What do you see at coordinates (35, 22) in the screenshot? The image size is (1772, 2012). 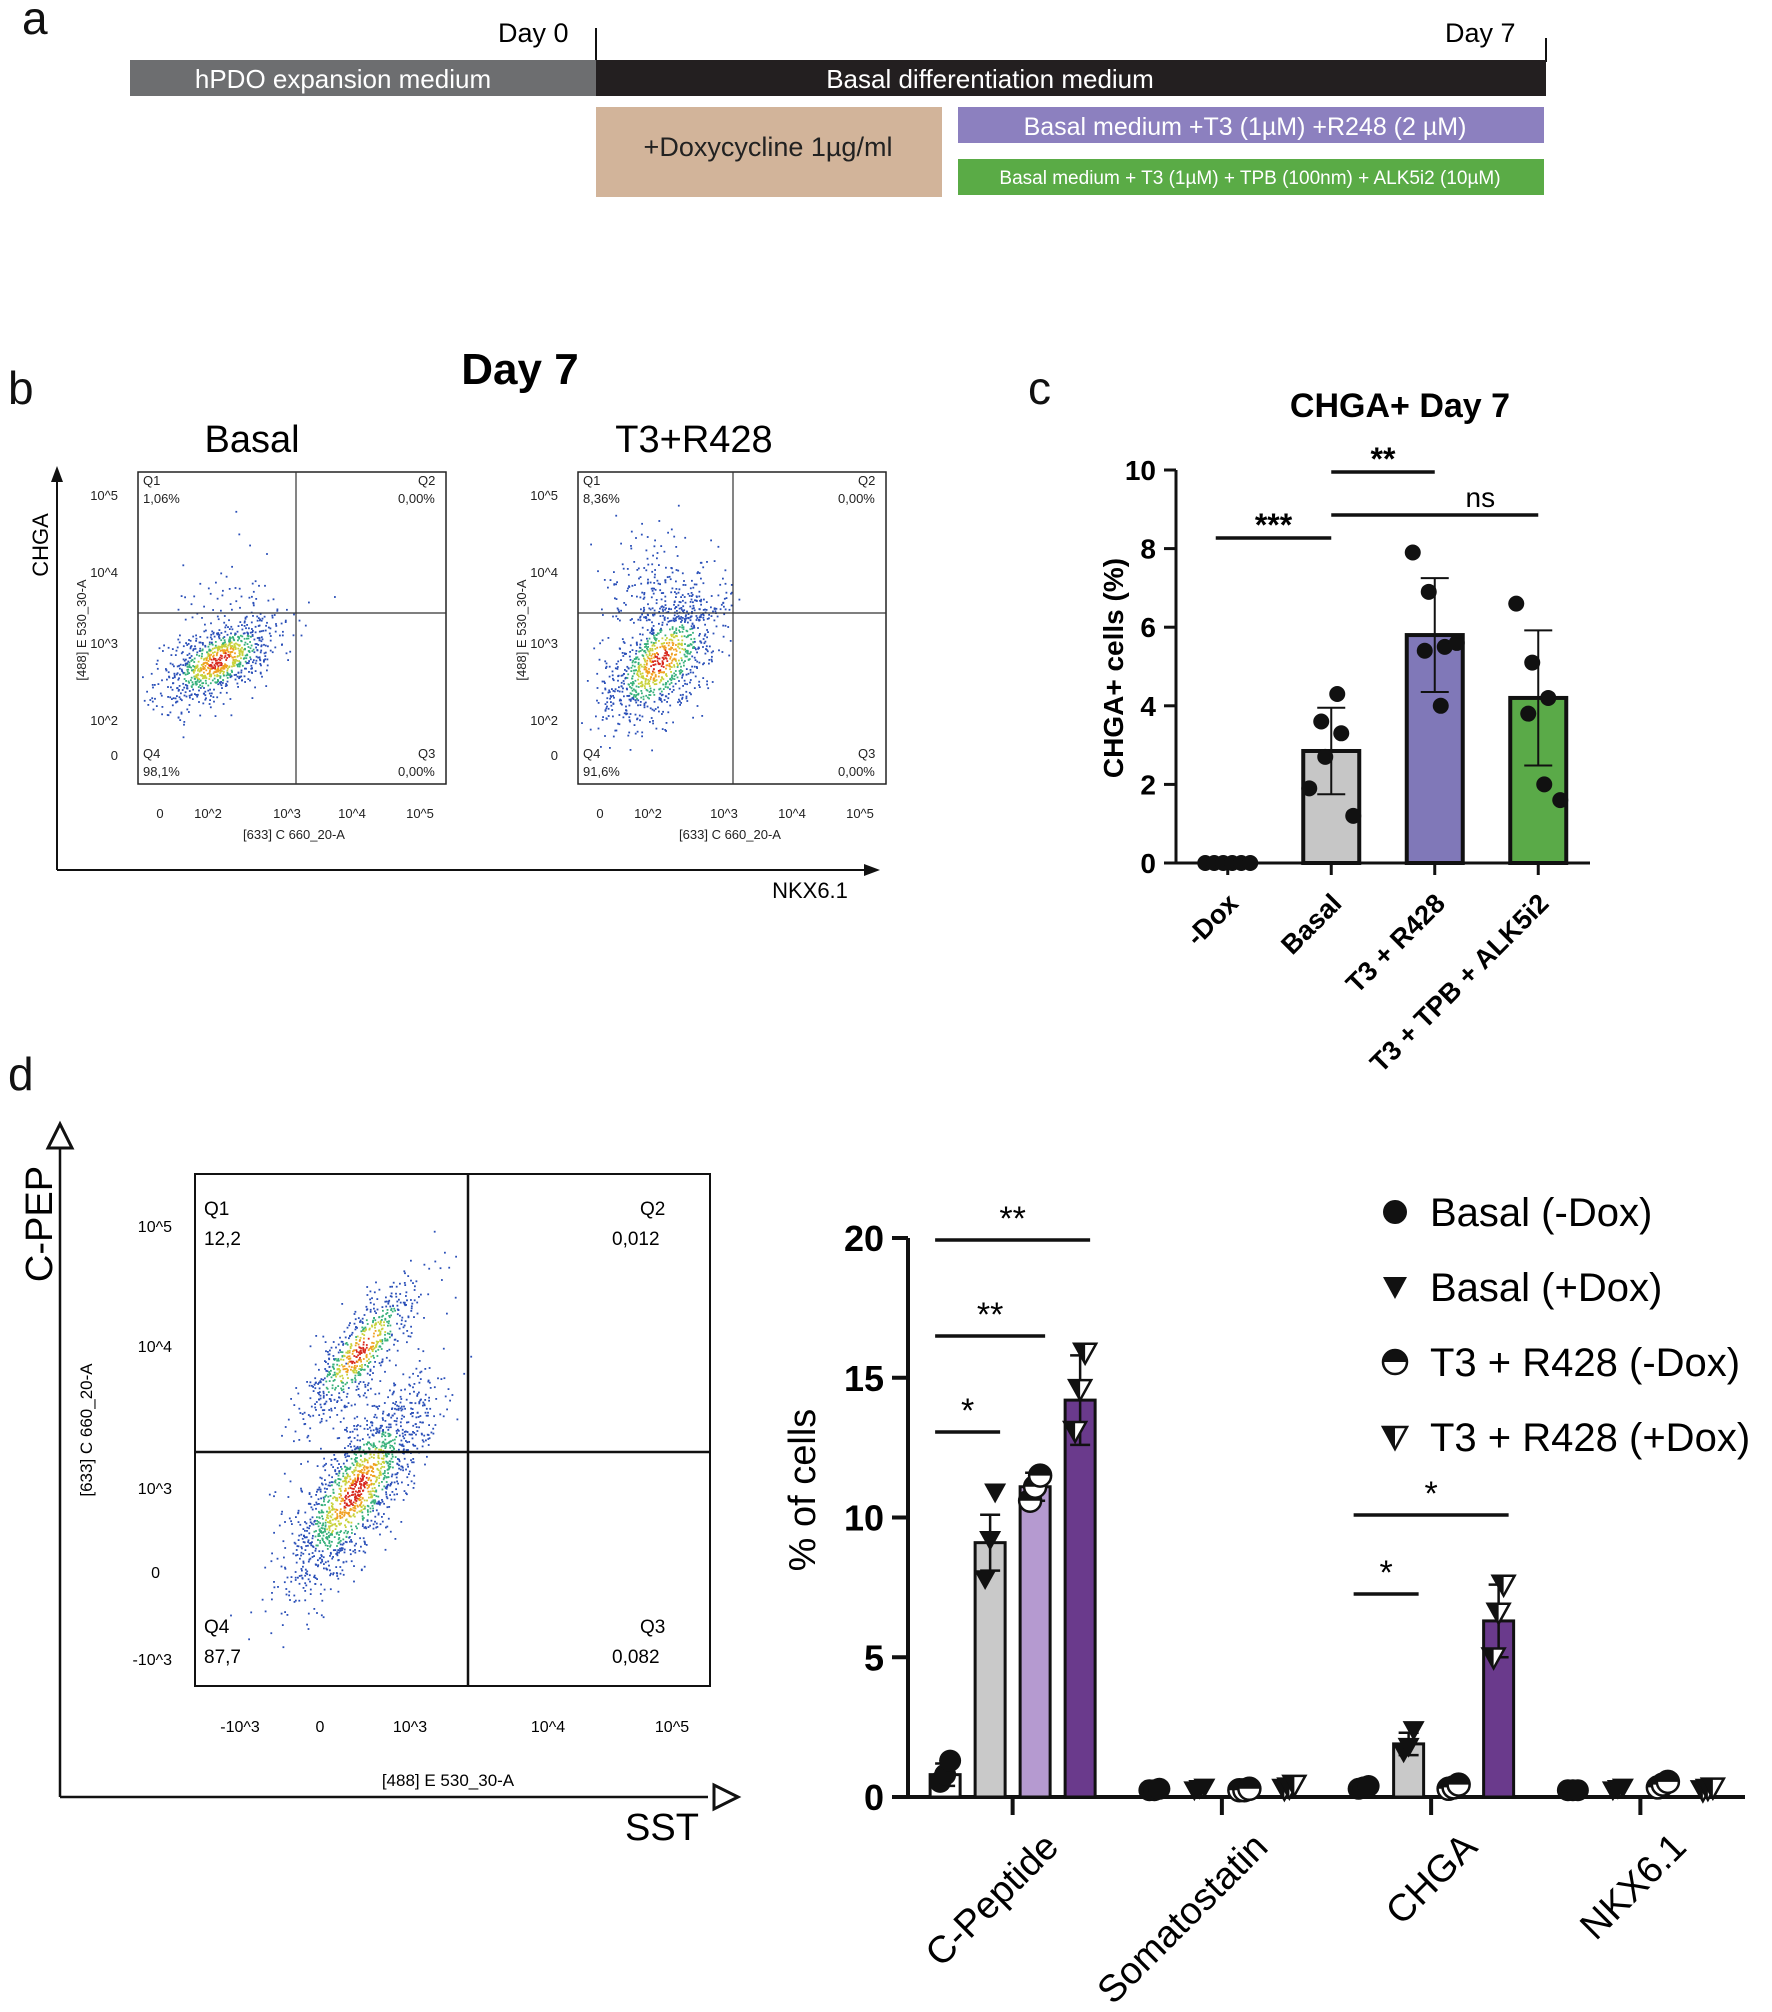 I see `panel-a-letter: a` at bounding box center [35, 22].